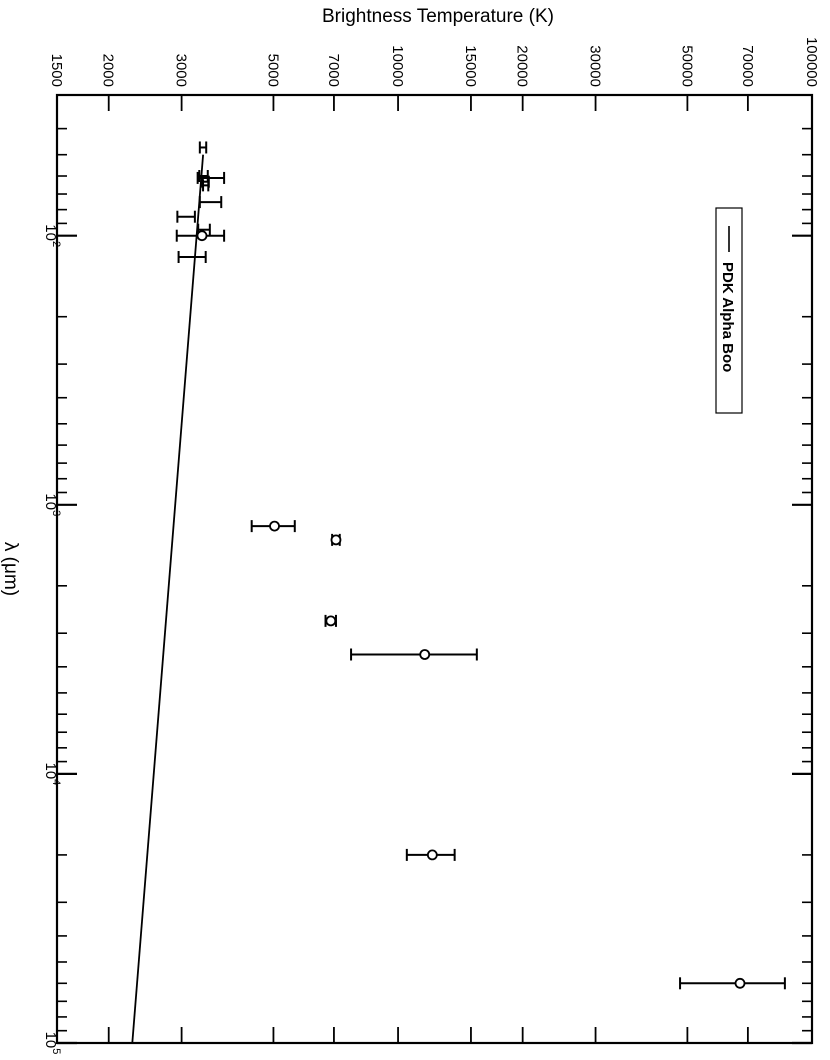  Describe the element at coordinates (727, 317) in the screenshot. I see `legend-label: PDK Alpha Boo` at that location.